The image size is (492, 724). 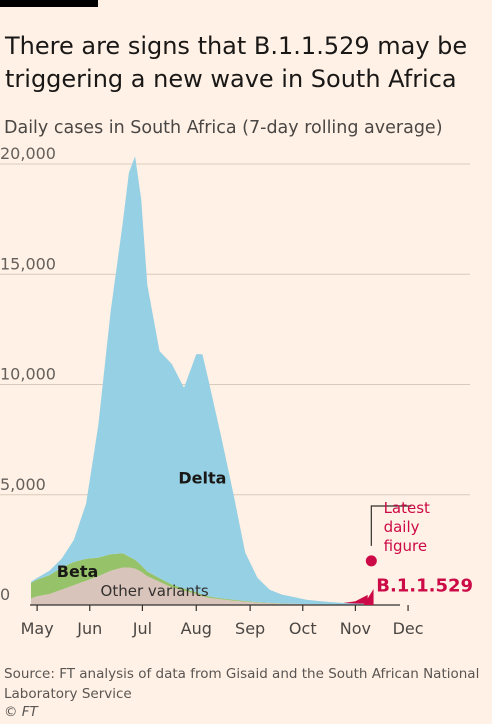 What do you see at coordinates (424, 586) in the screenshot?
I see `b11529-label: B.1.1.529` at bounding box center [424, 586].